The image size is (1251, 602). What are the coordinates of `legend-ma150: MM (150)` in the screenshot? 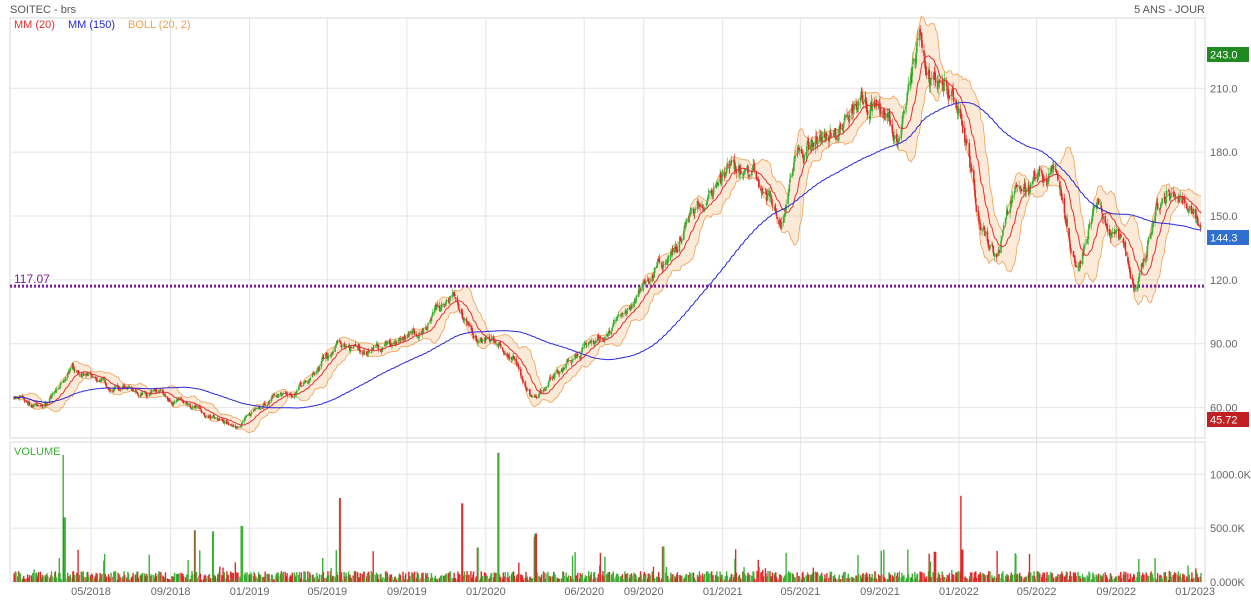 It's located at (91, 25).